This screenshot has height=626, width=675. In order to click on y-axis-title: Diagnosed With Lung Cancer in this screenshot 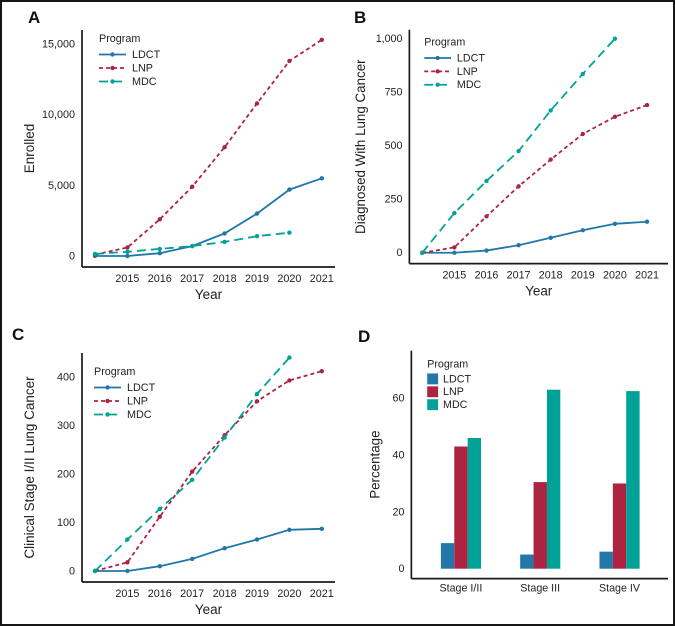, I will do `click(360, 146)`.